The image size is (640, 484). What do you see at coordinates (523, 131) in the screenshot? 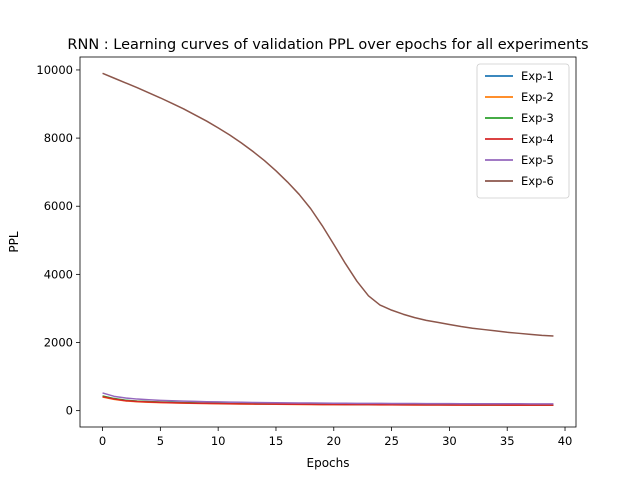
I see `legend: Exp-1 Exp-2 Exp-3 Exp-4 Exp-5 Exp-6` at bounding box center [523, 131].